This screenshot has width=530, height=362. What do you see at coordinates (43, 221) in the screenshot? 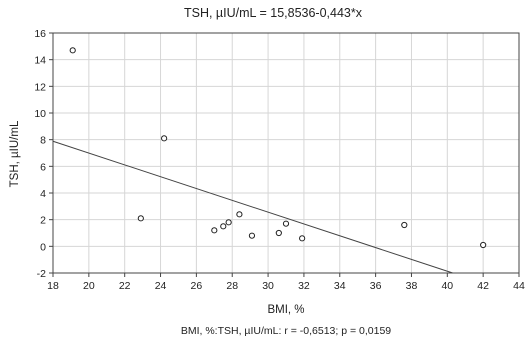
I see `y-tick-label: 2` at bounding box center [43, 221].